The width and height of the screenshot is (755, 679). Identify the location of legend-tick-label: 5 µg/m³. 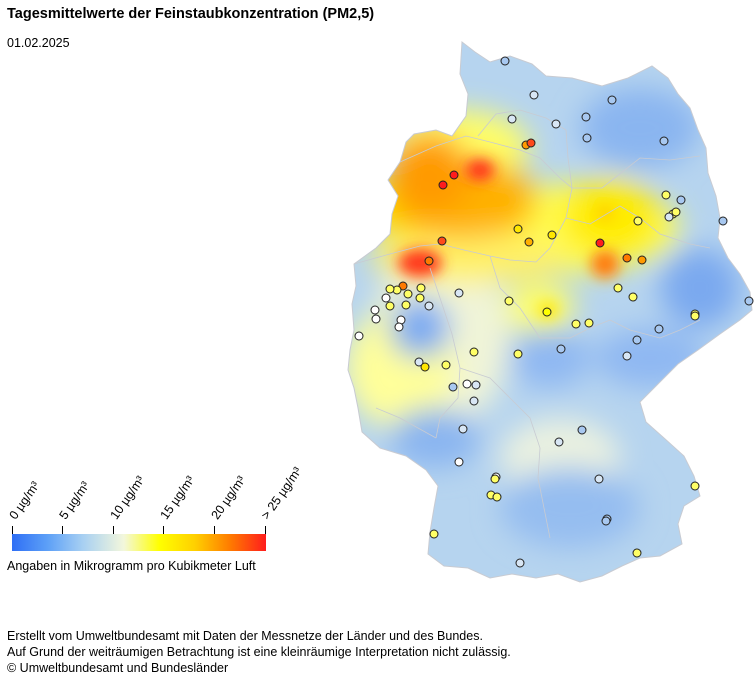
(74, 500).